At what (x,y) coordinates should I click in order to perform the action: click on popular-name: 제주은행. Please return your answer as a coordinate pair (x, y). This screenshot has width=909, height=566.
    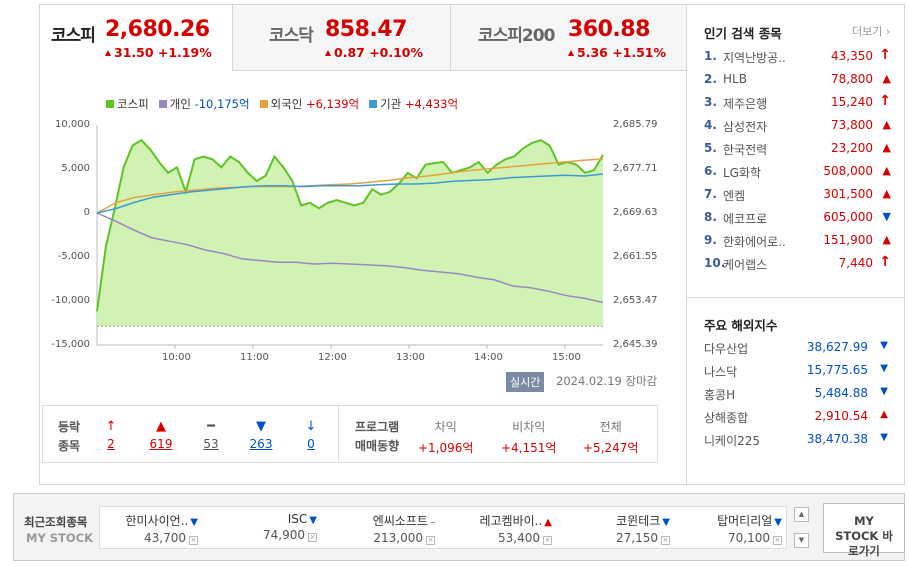
    Looking at the image, I should click on (745, 104).